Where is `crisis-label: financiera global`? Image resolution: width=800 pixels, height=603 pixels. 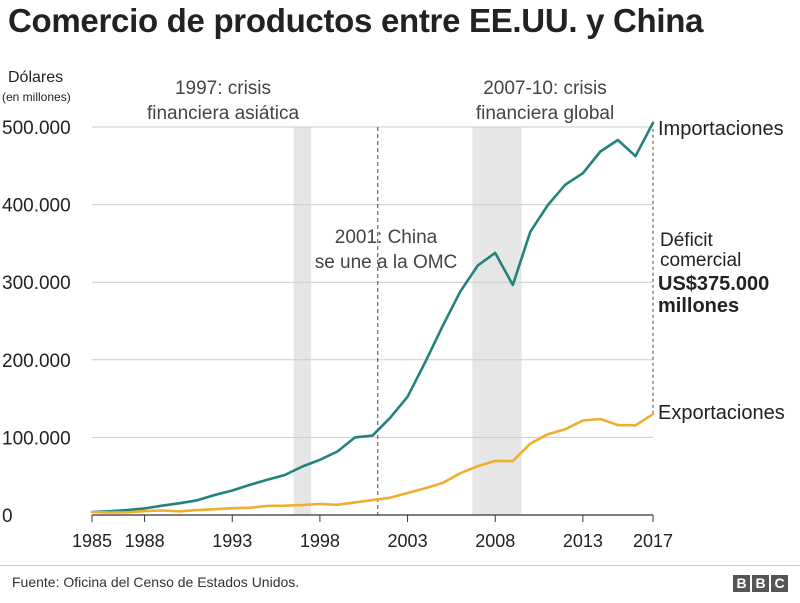 crisis-label: financiera global is located at coordinates (545, 113).